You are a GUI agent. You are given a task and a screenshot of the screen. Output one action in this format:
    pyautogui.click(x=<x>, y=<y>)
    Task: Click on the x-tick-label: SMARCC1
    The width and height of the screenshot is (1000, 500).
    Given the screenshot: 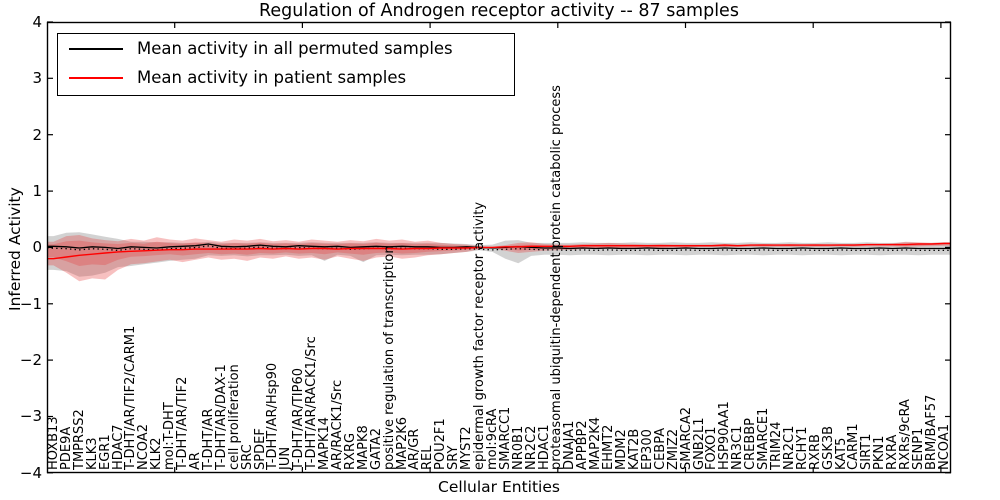 What is the action you would take?
    pyautogui.click(x=505, y=438)
    